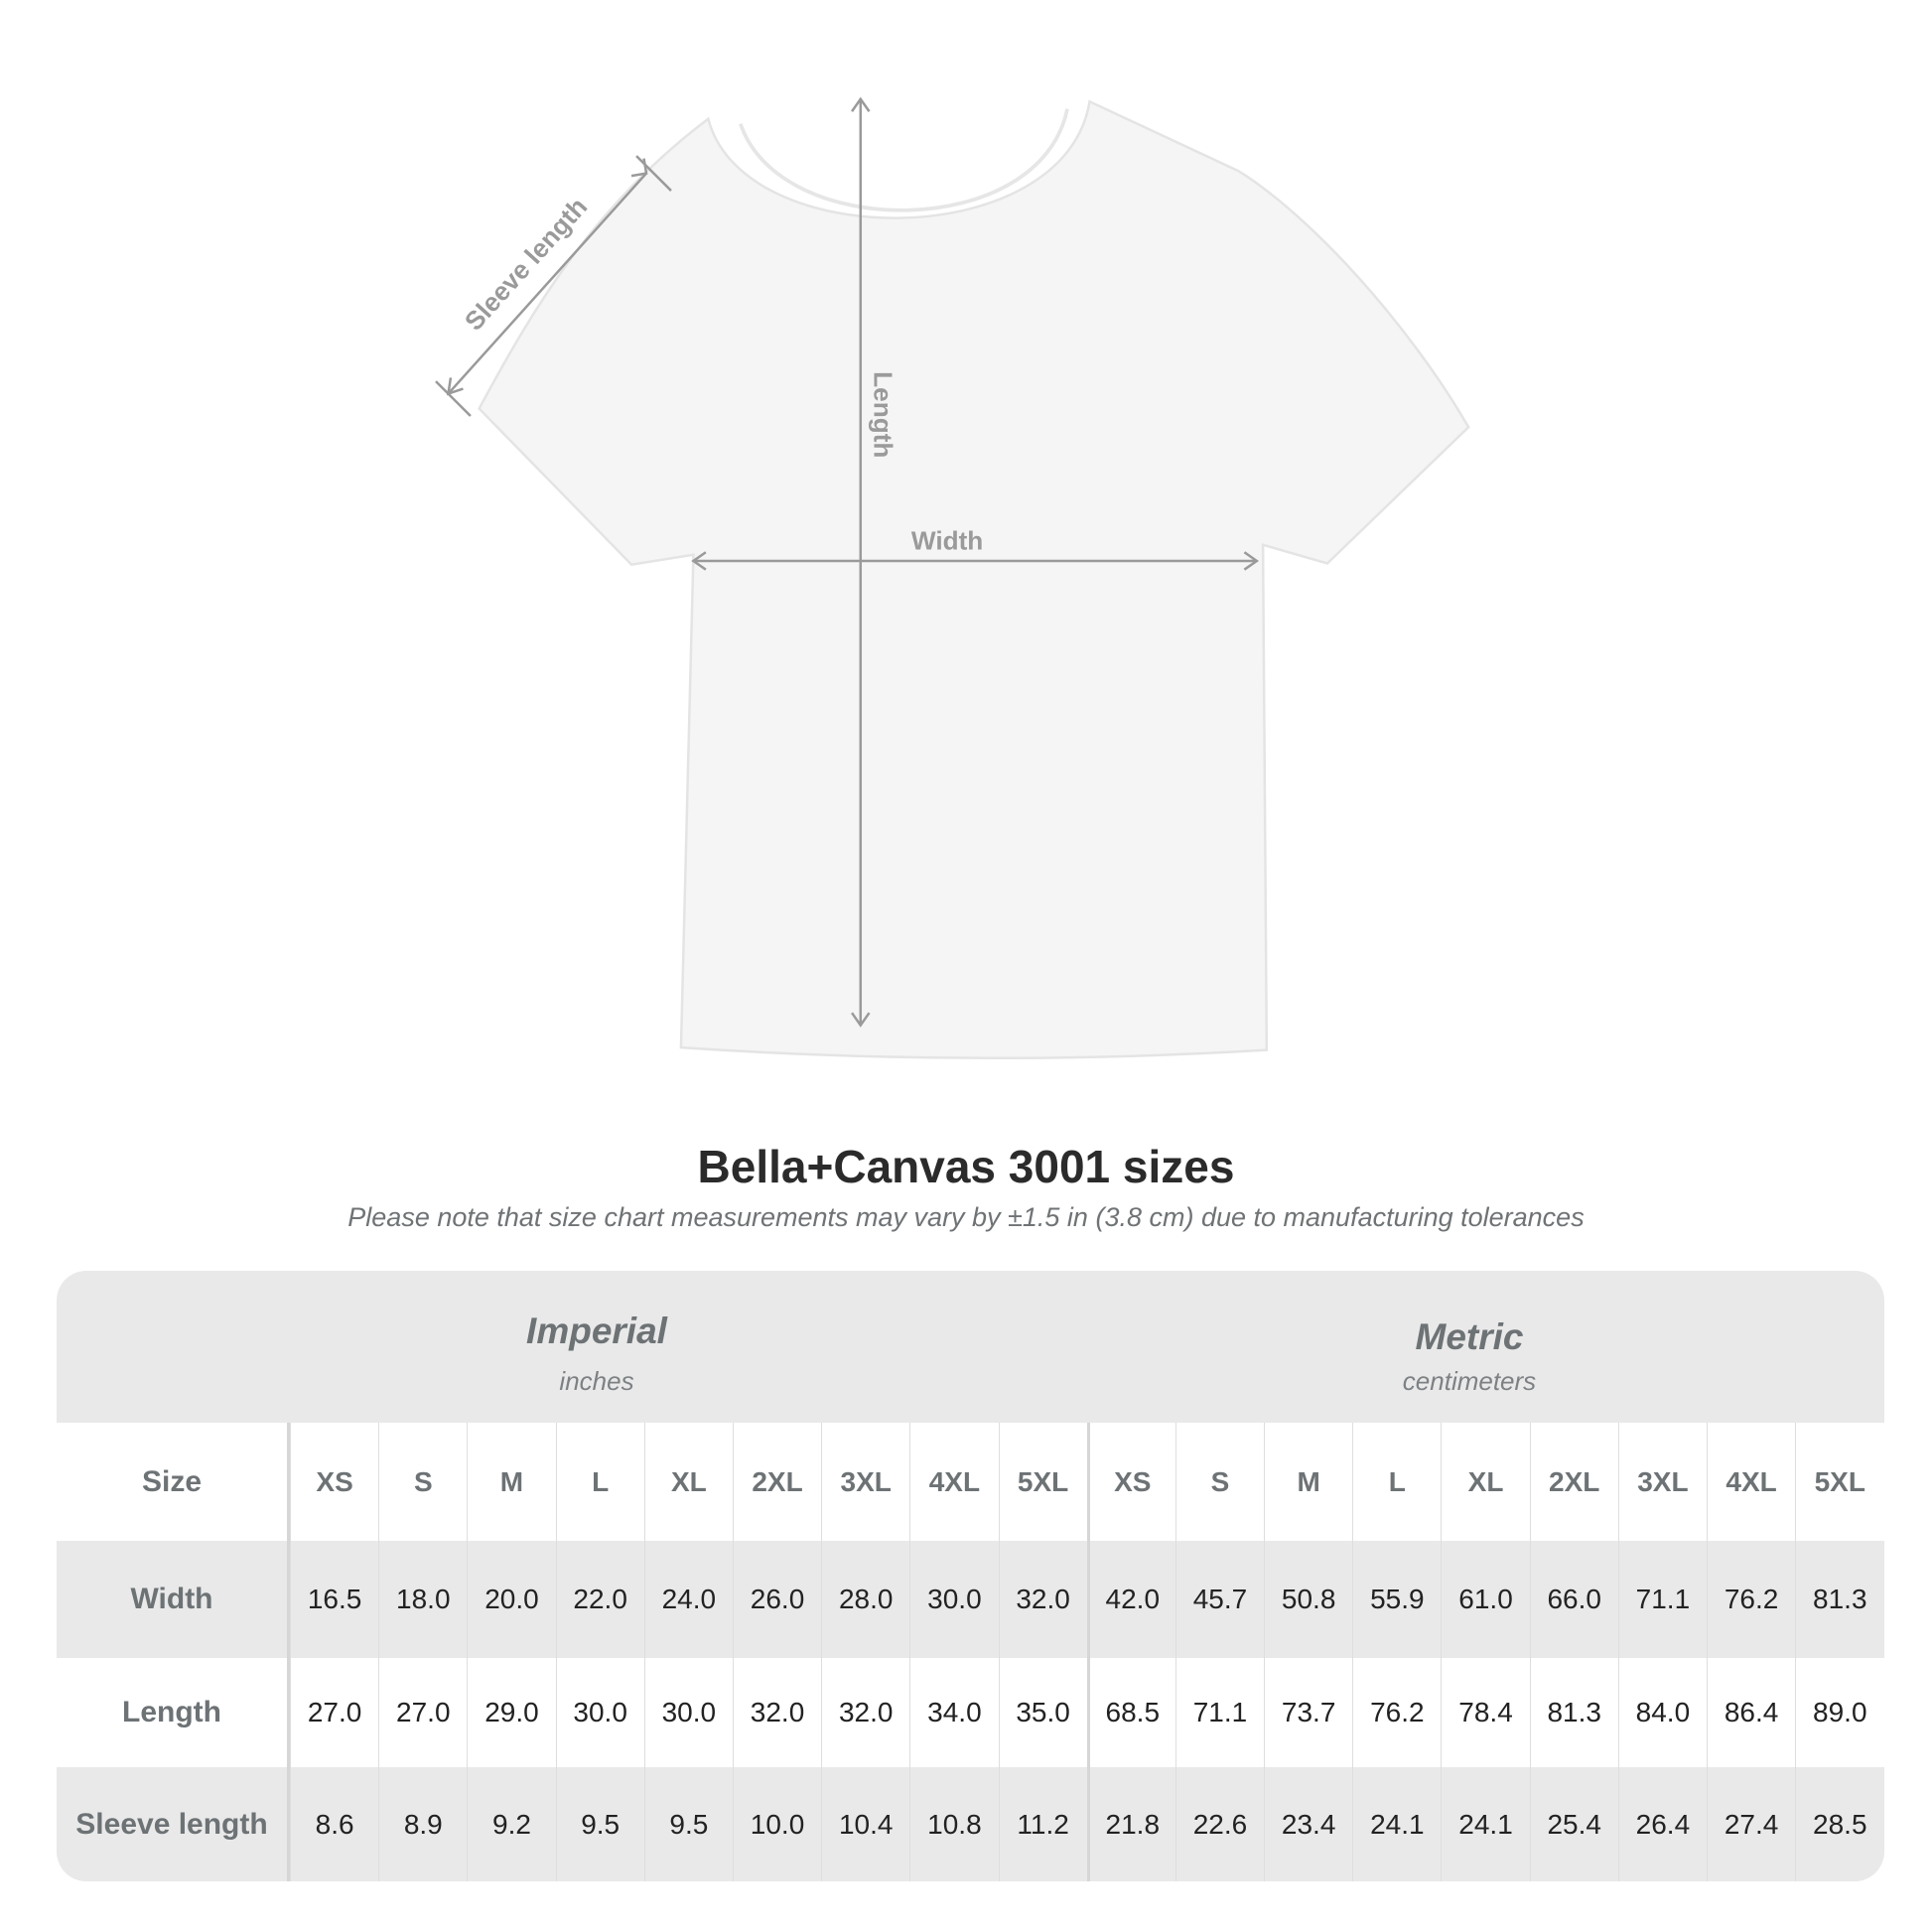 The image size is (1932, 1932). I want to click on unit-header: Imperial inches Metric centimeters, so click(971, 1347).